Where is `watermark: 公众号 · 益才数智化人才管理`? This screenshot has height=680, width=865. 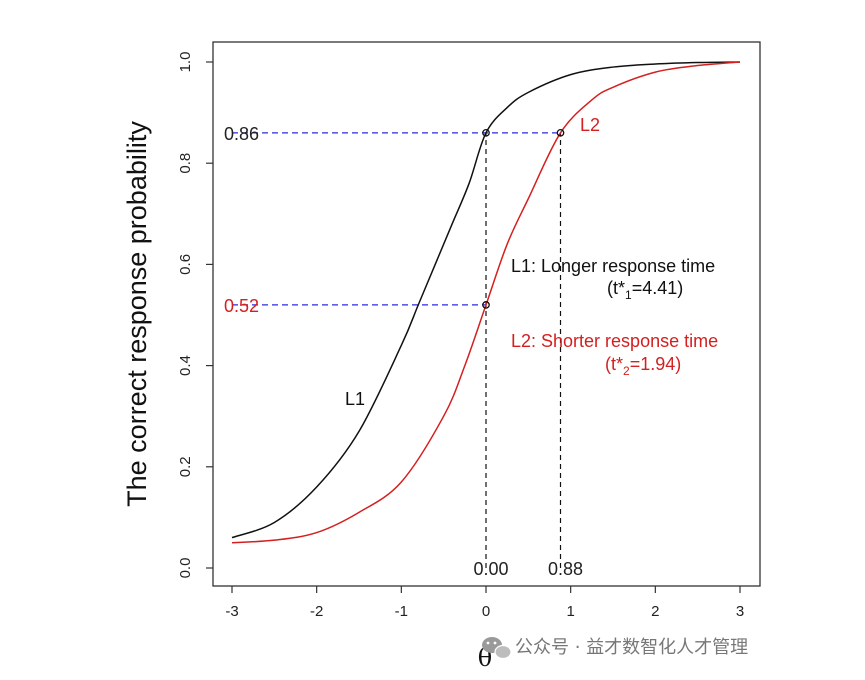
watermark: 公众号 · 益才数智化人才管理 is located at coordinates (615, 648).